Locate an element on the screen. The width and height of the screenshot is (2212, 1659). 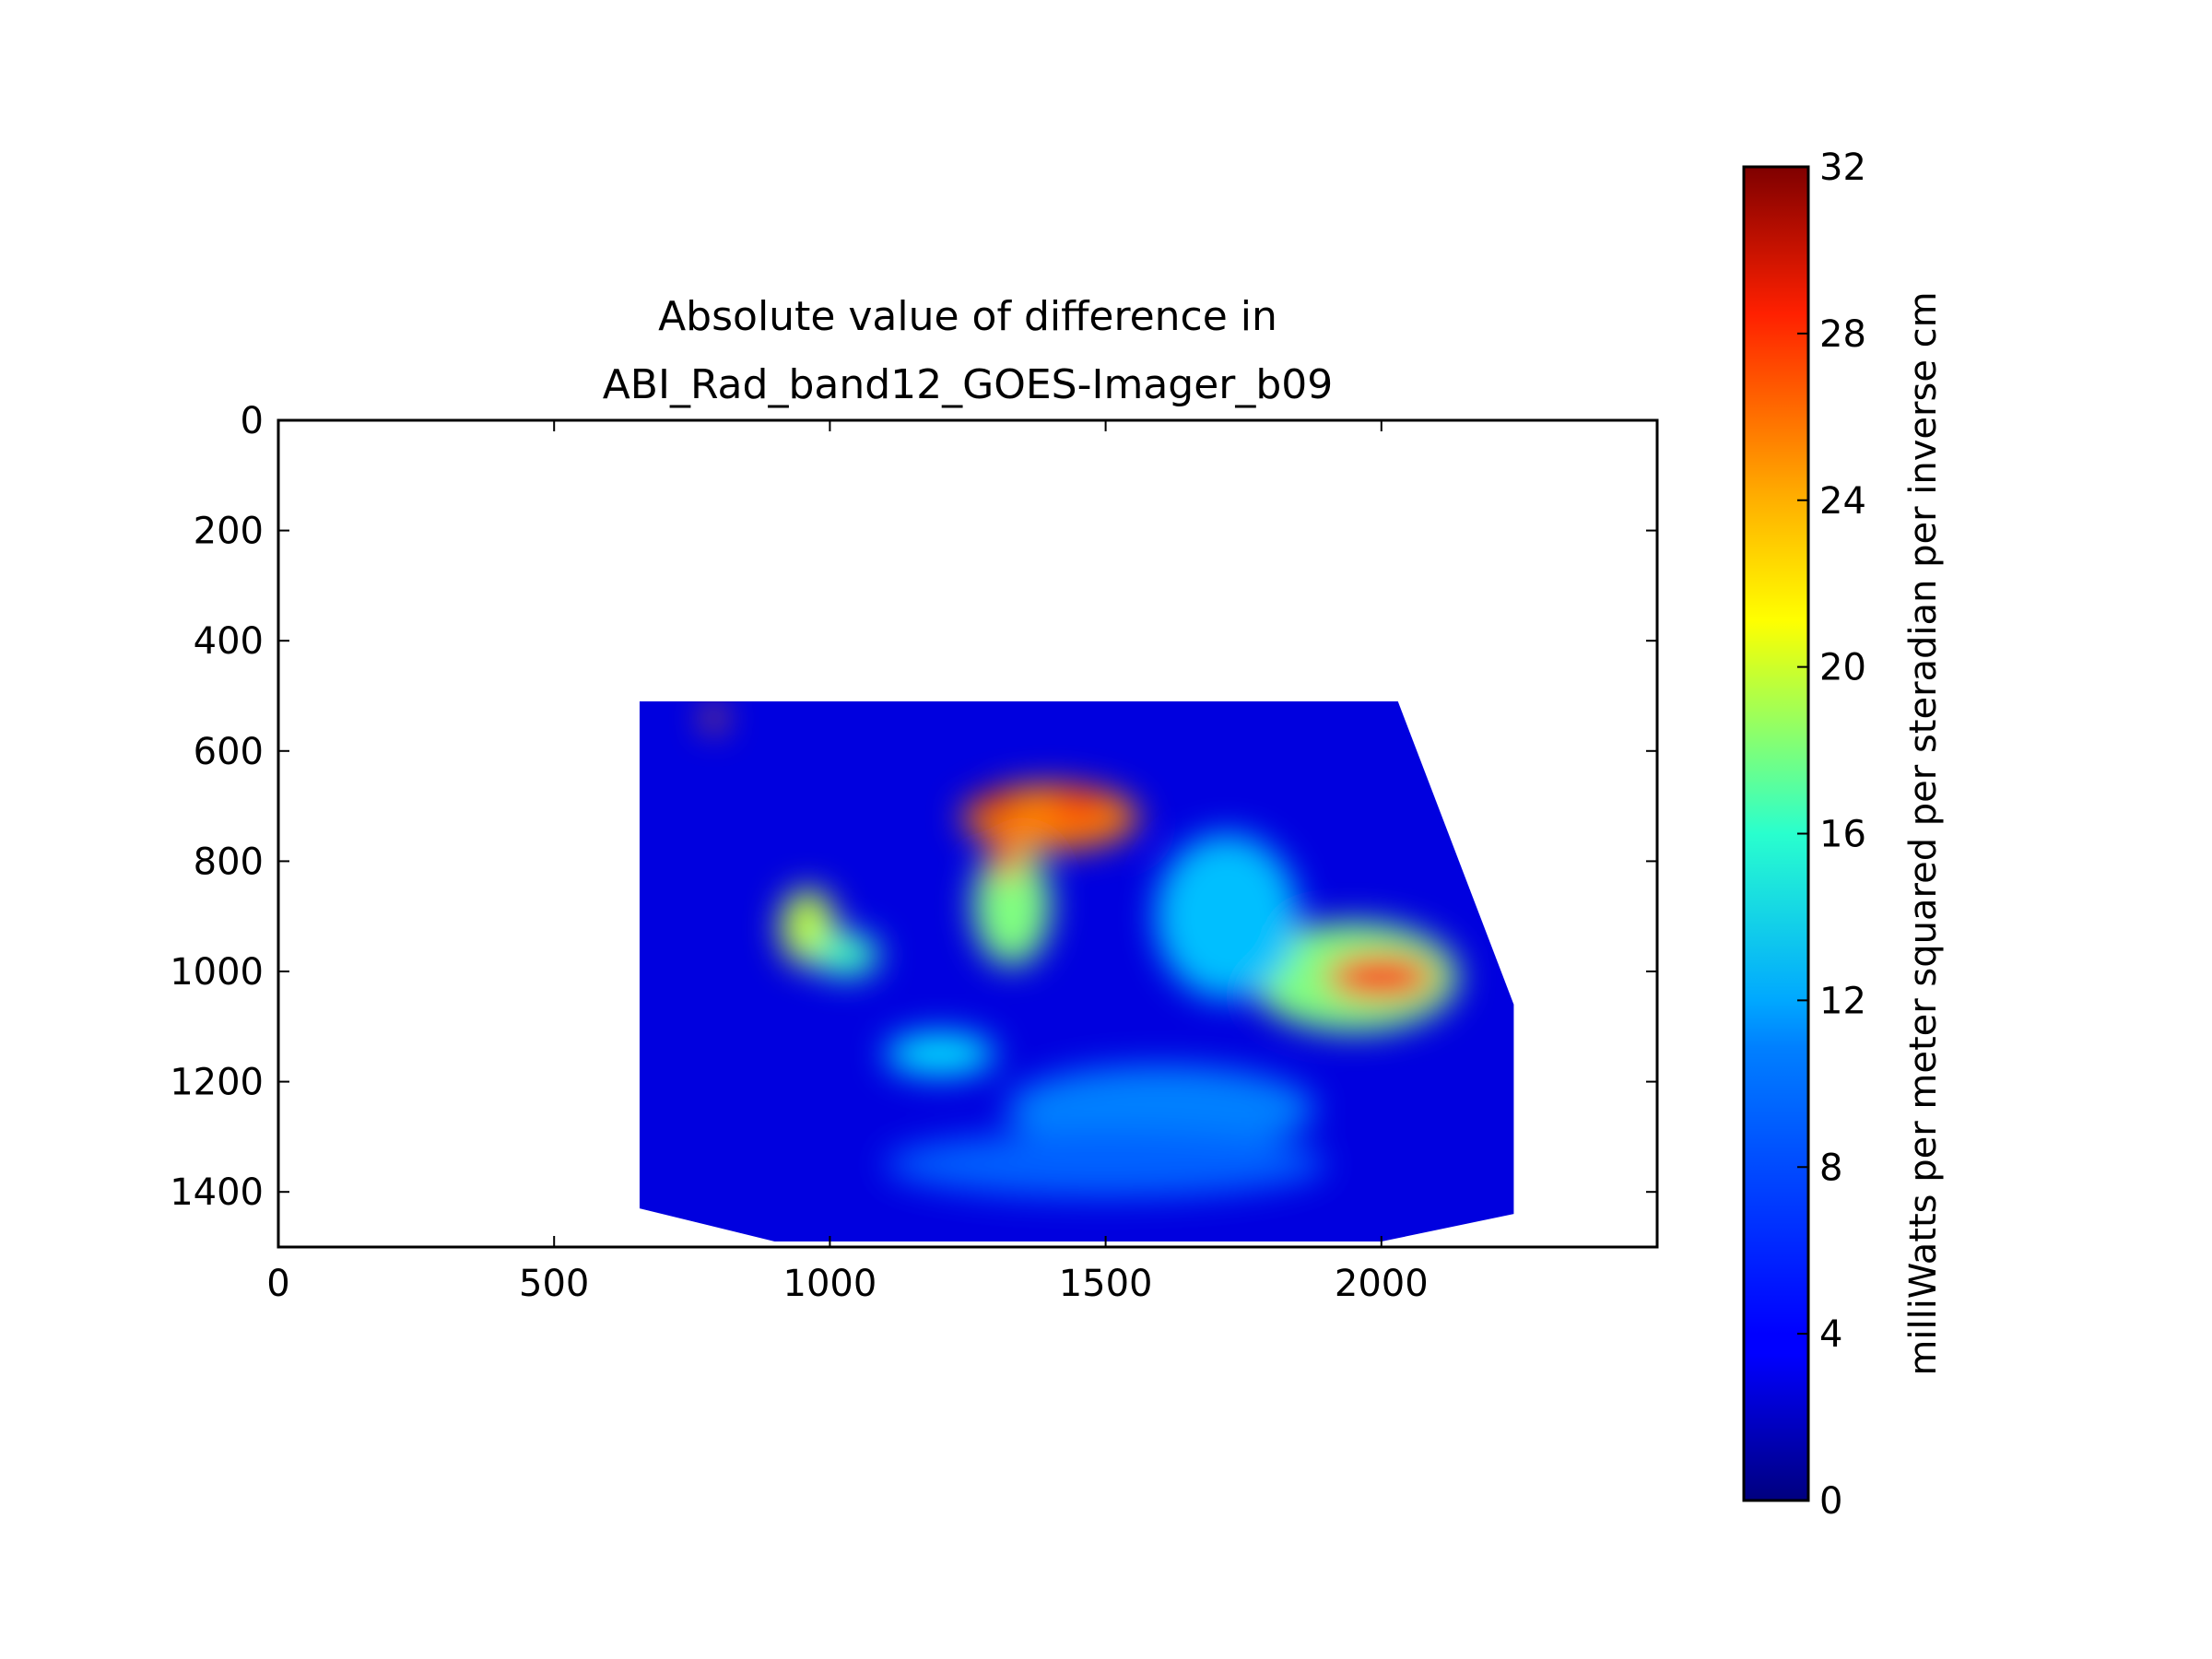
colorbar-tick-label: 12 is located at coordinates (1842, 1001).